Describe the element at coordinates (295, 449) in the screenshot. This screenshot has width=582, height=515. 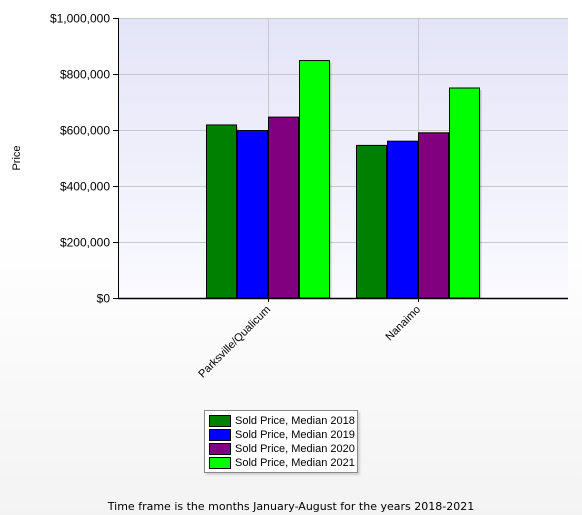
I see `legend-label: Sold Price, Median 2020` at that location.